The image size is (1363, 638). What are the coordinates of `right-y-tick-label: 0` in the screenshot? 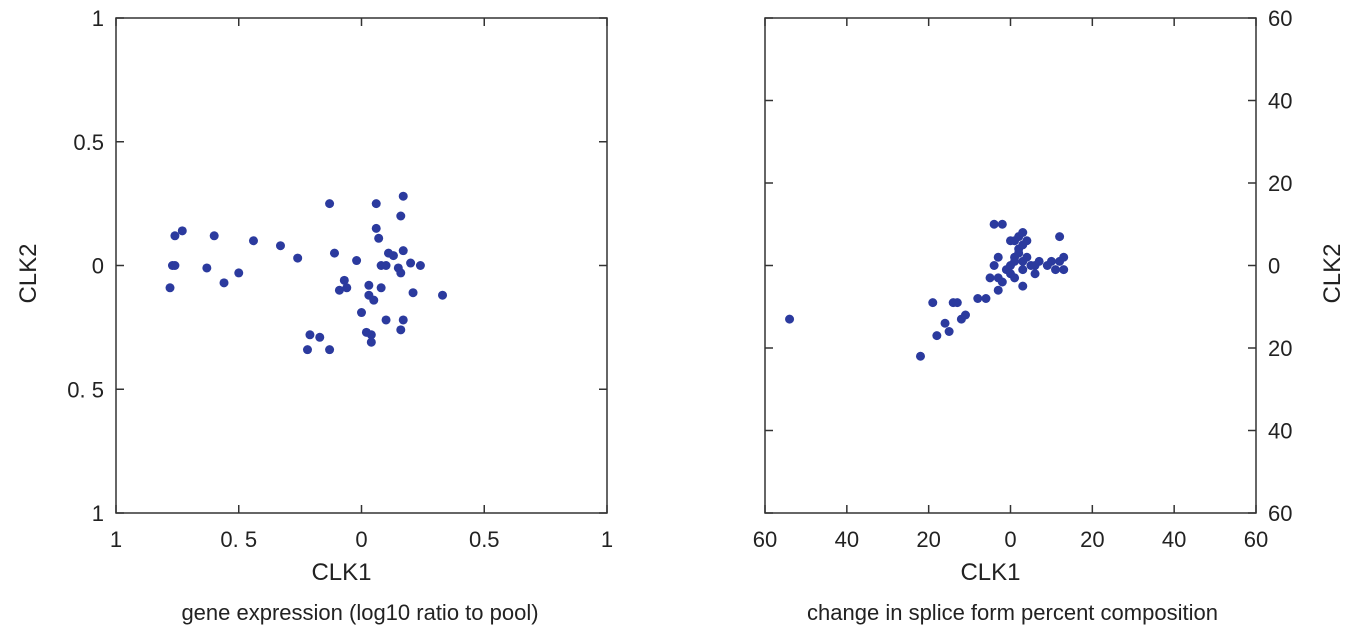 It's located at (1274, 266).